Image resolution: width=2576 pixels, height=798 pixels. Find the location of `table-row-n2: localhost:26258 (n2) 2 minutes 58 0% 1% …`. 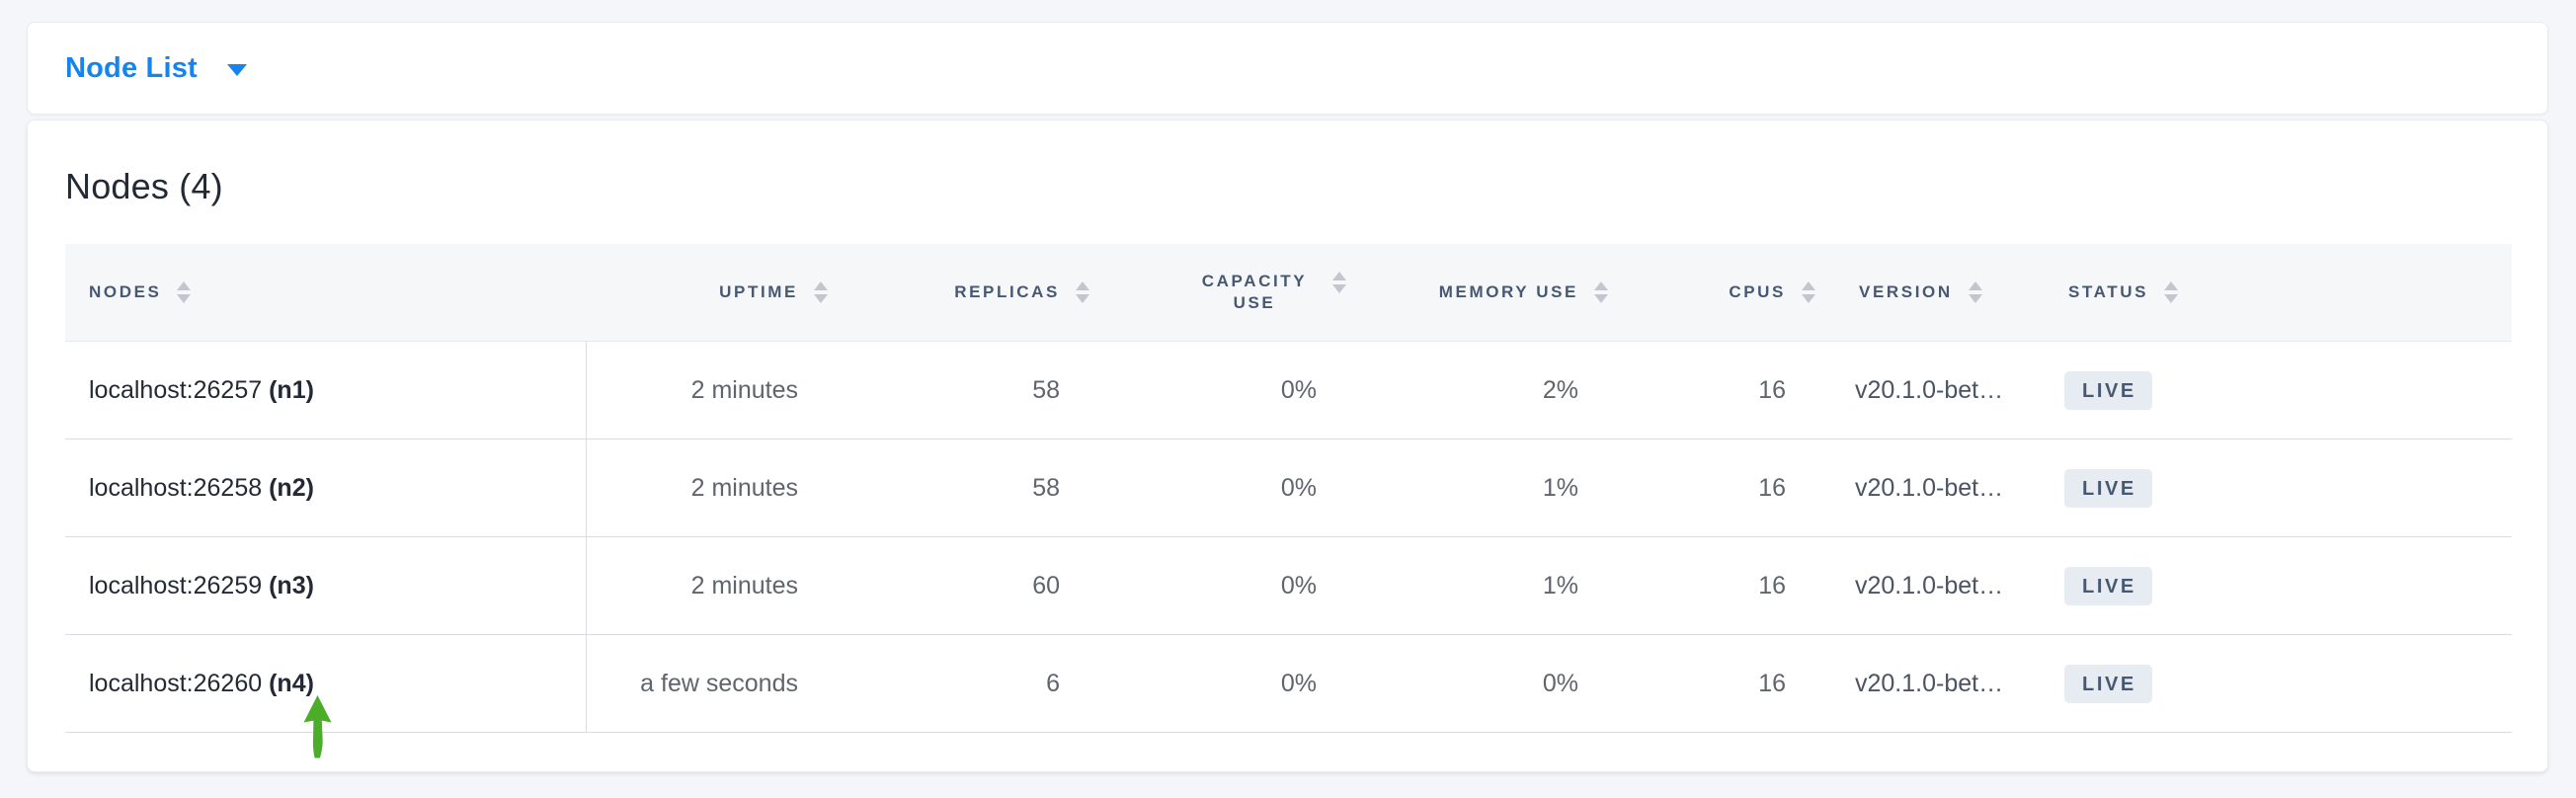

table-row-n2: localhost:26258 (n2) 2 minutes 58 0% 1% … is located at coordinates (1288, 488).